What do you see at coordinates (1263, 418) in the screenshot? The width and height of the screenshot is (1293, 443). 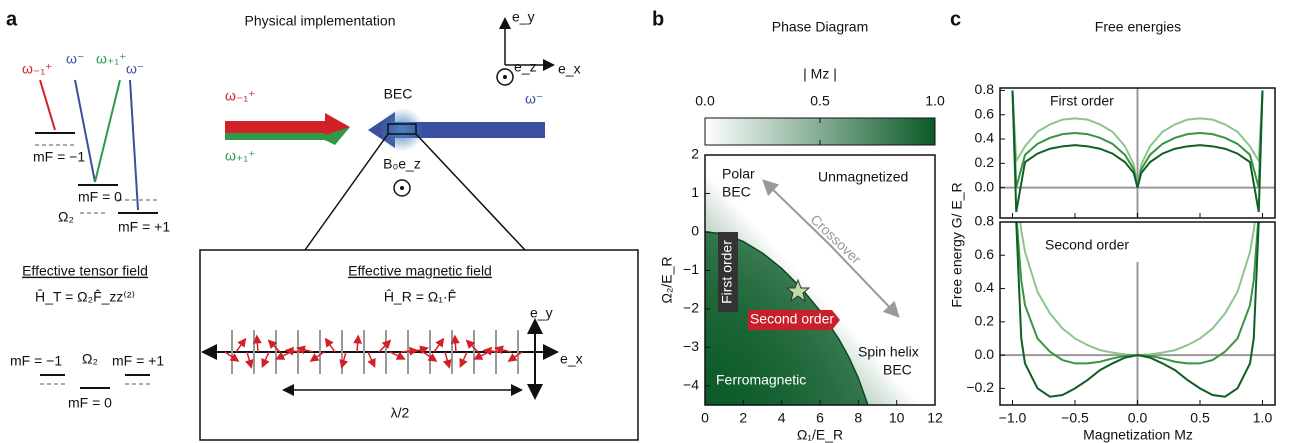 I see `x-tick-label: 1.0` at bounding box center [1263, 418].